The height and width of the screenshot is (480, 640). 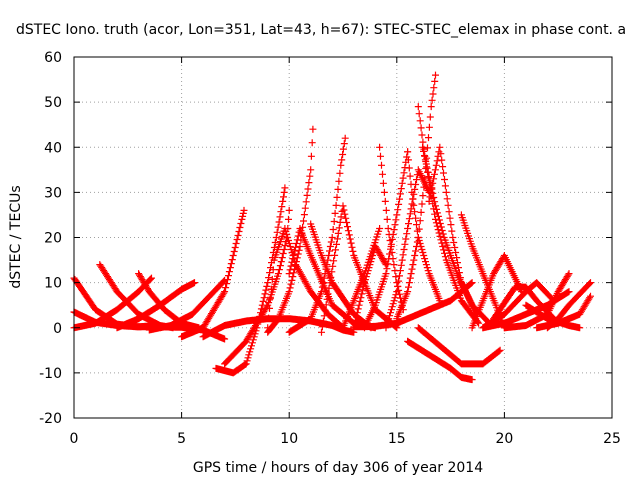 I want to click on y-tick-label: -10, so click(x=50, y=374).